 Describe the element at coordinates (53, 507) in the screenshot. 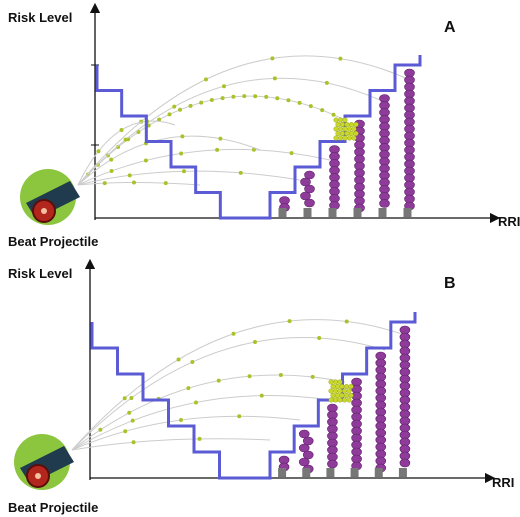

I see `cannon-label: Beat Projectile` at that location.